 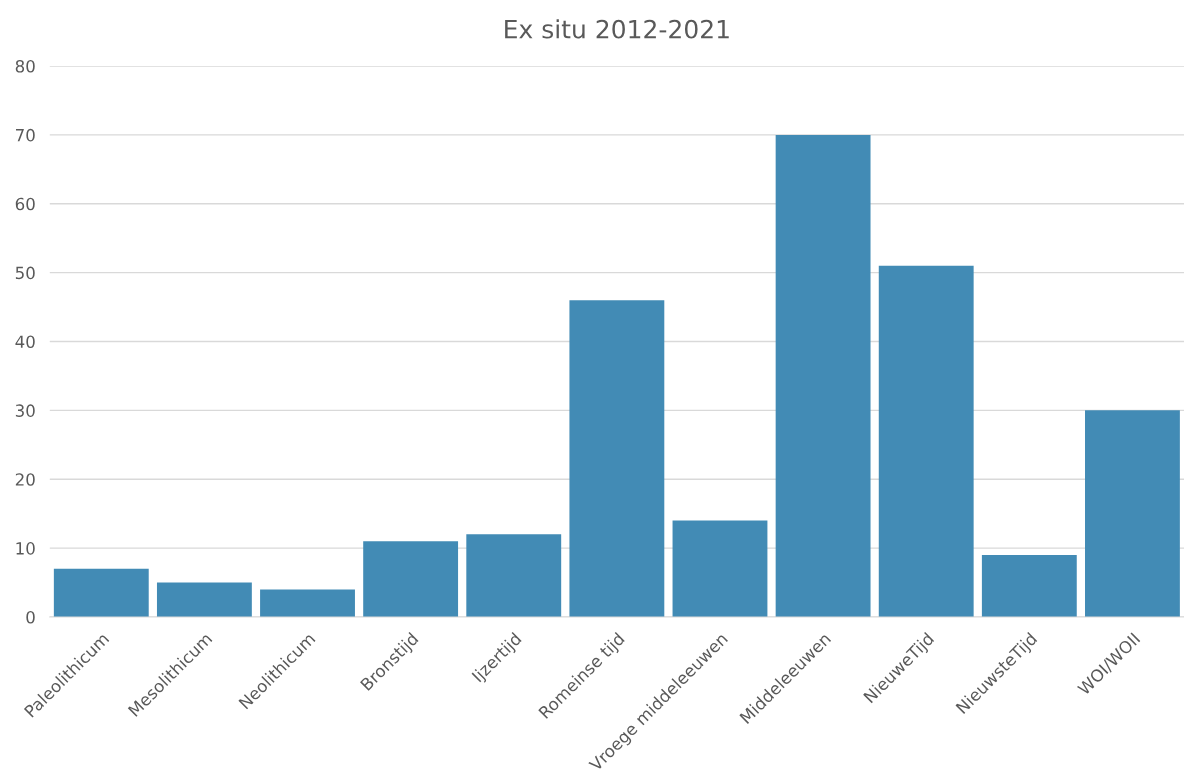 I want to click on y-tick-label: 30, so click(x=25, y=410).